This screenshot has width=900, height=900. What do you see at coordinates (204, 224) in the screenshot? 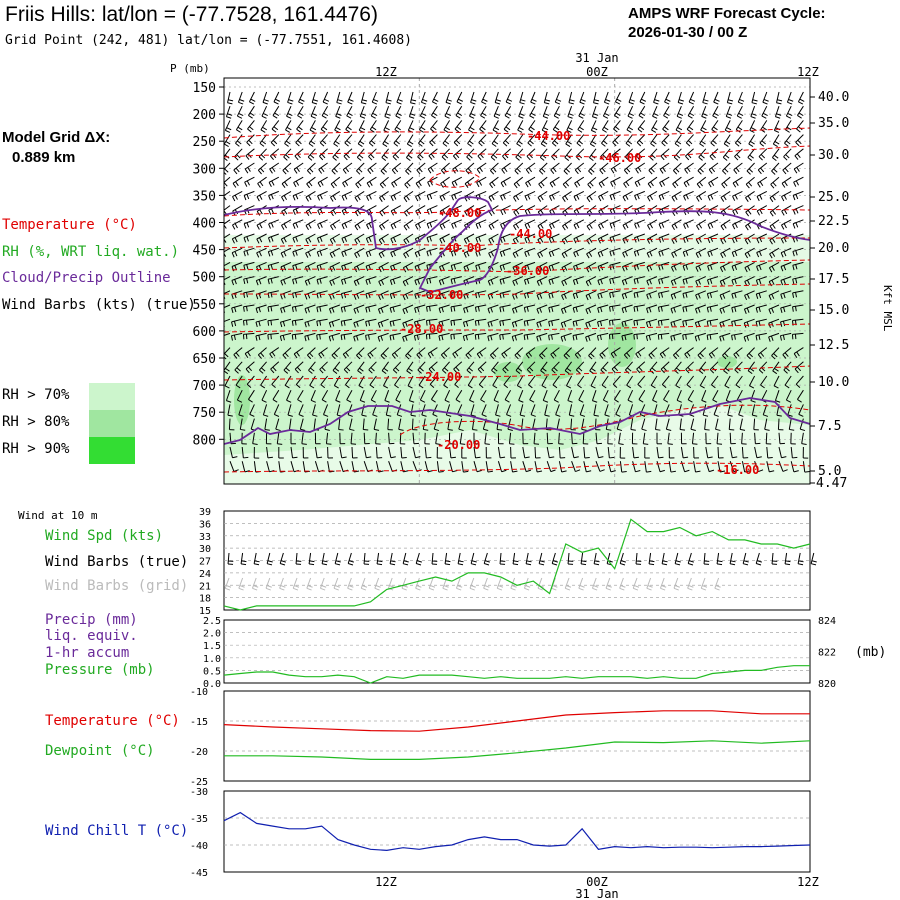
I see `pressure-tick-label: 400` at bounding box center [204, 224].